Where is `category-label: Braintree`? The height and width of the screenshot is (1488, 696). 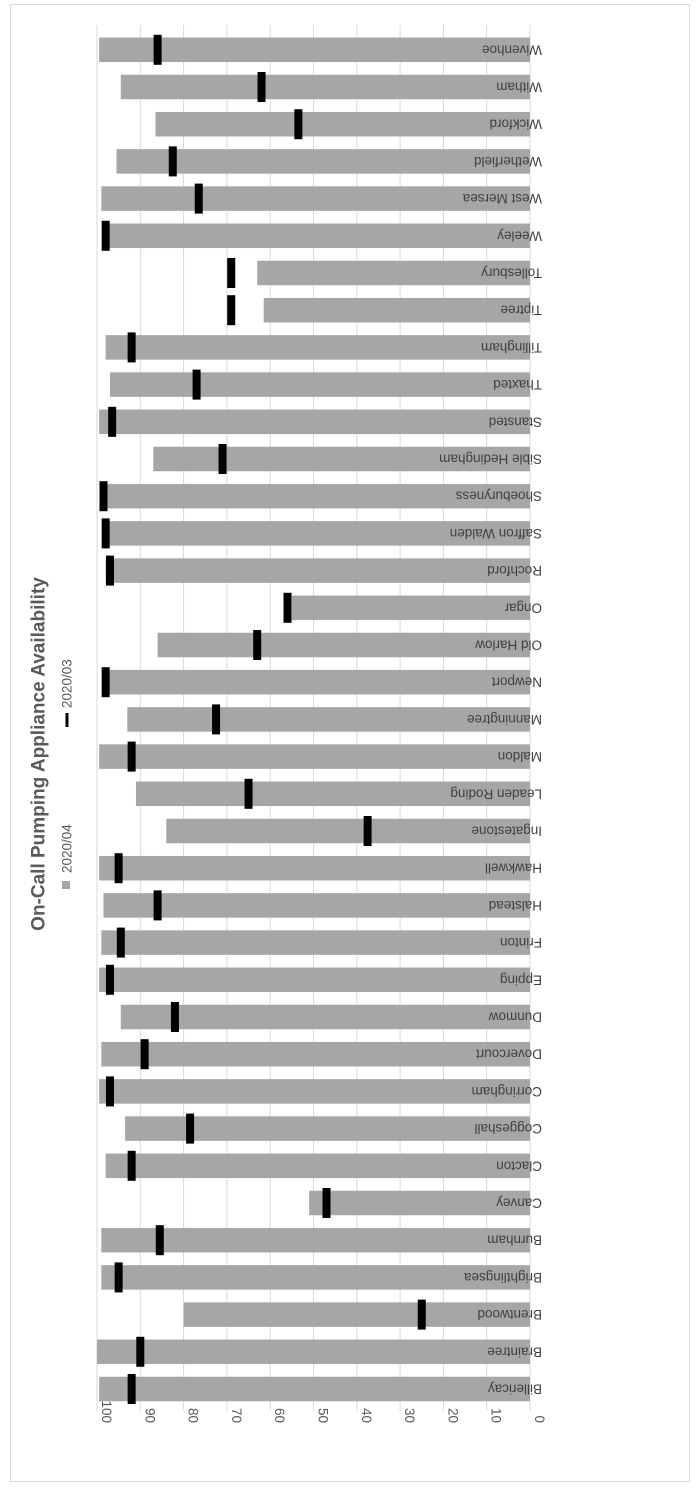
category-label: Braintree is located at coordinates (514, 1351).